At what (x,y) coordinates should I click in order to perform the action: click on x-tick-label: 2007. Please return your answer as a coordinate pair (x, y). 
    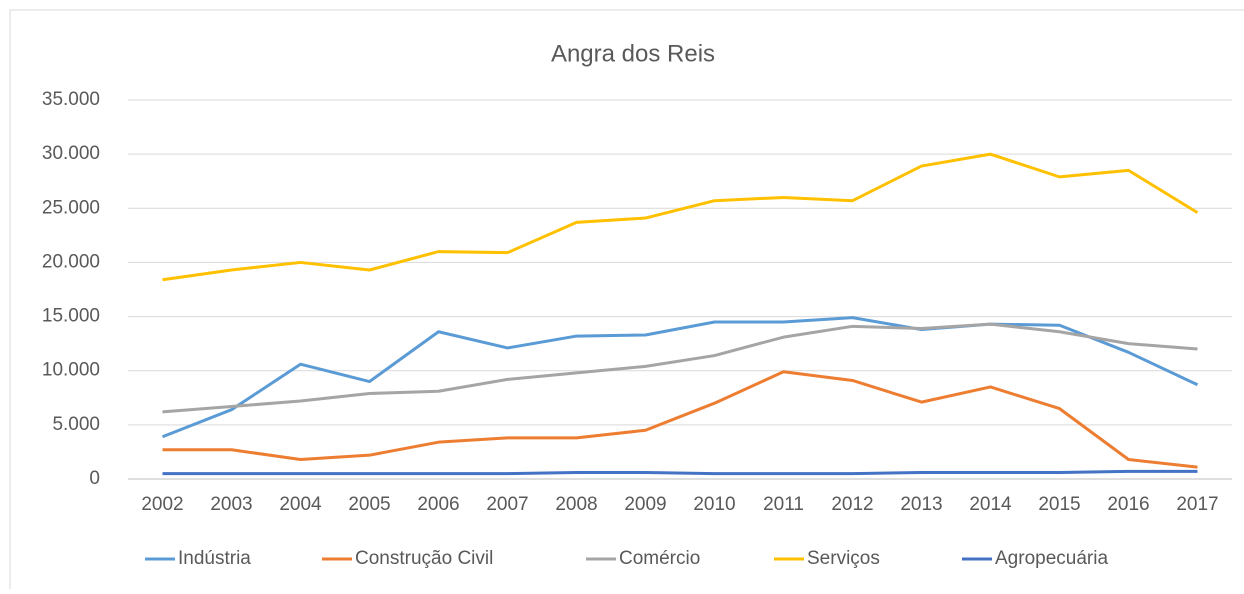
    Looking at the image, I should click on (507, 504).